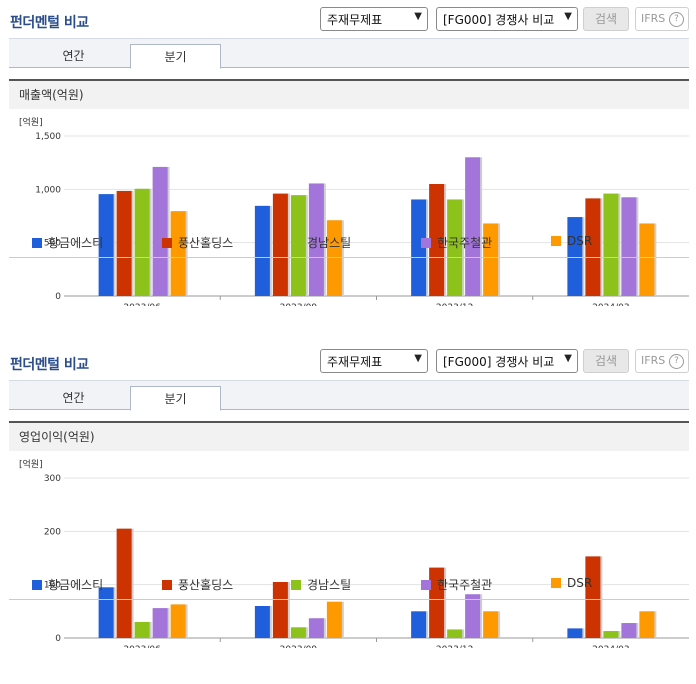  Describe the element at coordinates (52, 586) in the screenshot. I see `y-tick-label: 100` at that location.